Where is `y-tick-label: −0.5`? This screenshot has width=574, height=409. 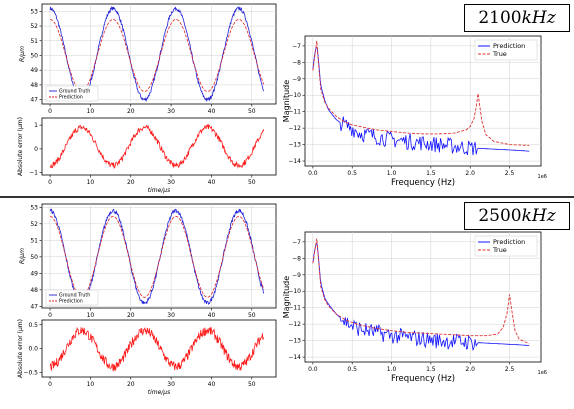 y-tick-label: −0.5 is located at coordinates (30, 372).